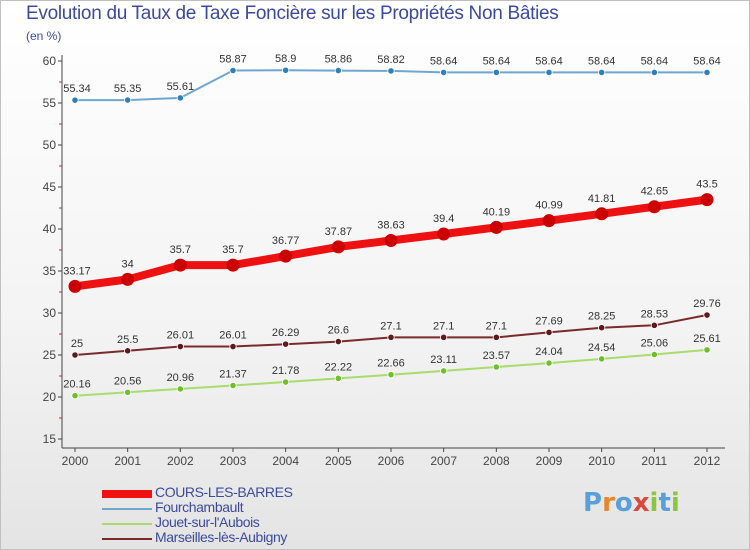 This screenshot has height=550, width=750. Describe the element at coordinates (391, 60) in the screenshot. I see `data-label: 58.82` at that location.